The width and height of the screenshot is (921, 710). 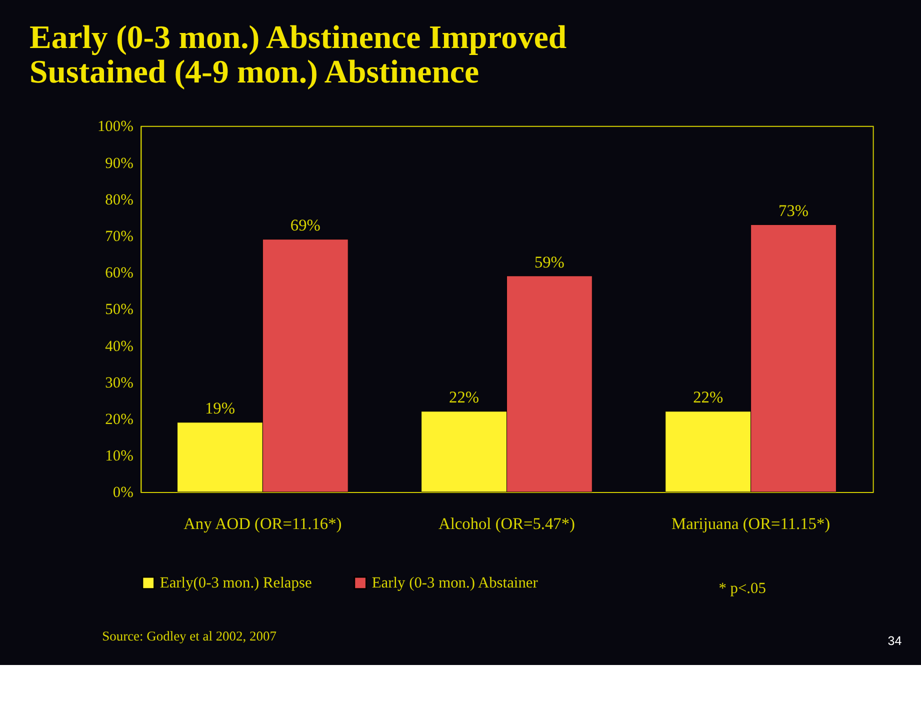 I want to click on text: * p<.05, so click(x=742, y=589).